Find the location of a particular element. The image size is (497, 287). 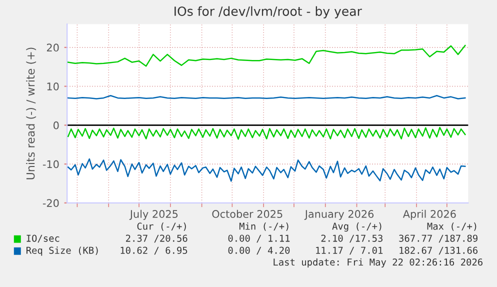

y-tick-label: -20 is located at coordinates (50, 203).